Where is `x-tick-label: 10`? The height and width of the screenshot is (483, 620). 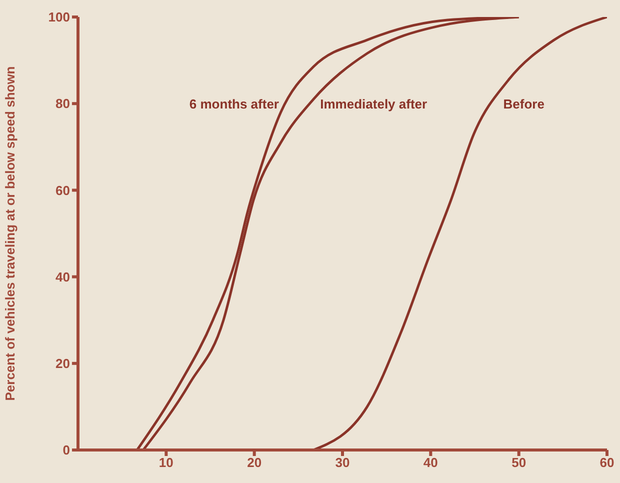
x-tick-label: 10 is located at coordinates (166, 462).